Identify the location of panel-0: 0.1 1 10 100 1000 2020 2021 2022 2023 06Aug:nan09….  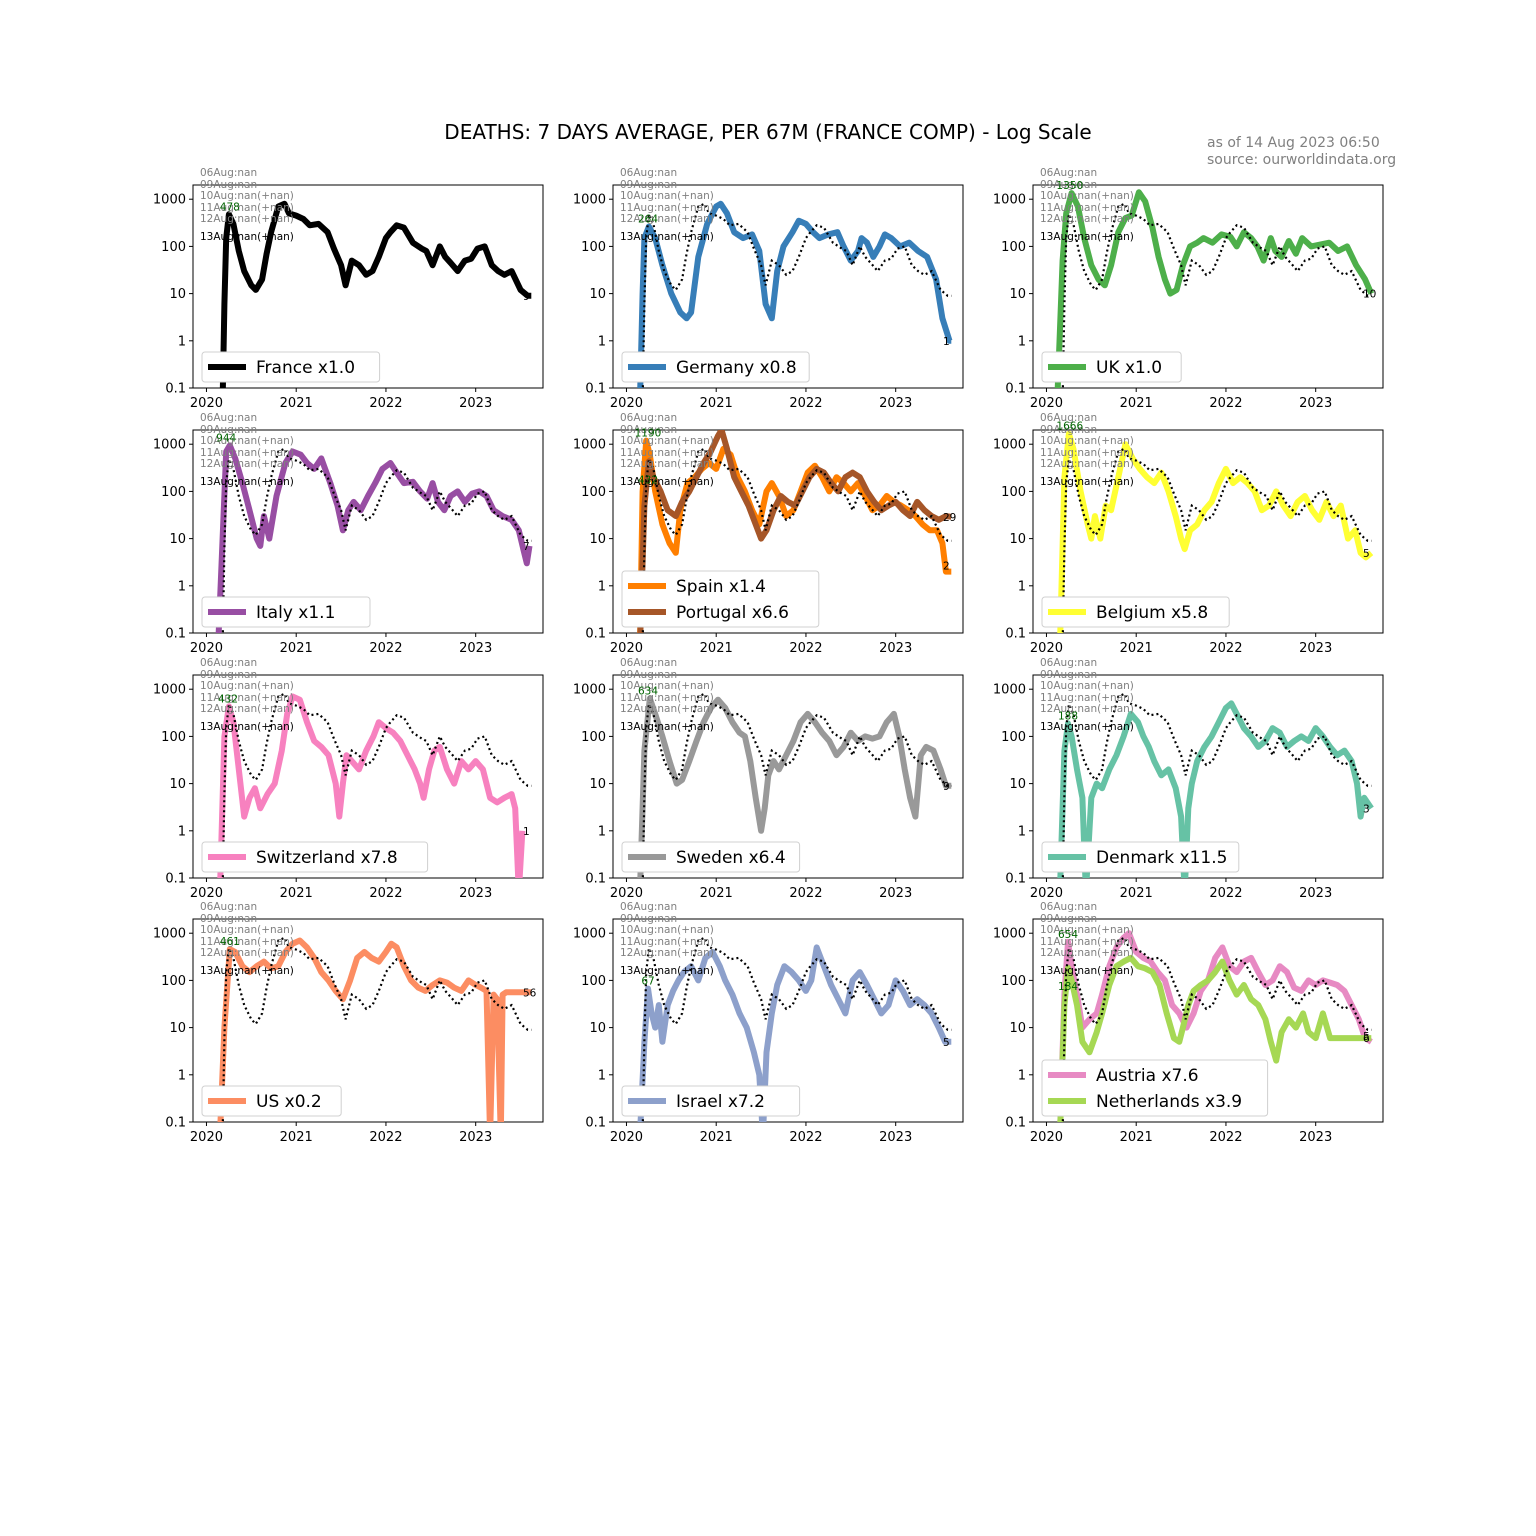
(348, 289).